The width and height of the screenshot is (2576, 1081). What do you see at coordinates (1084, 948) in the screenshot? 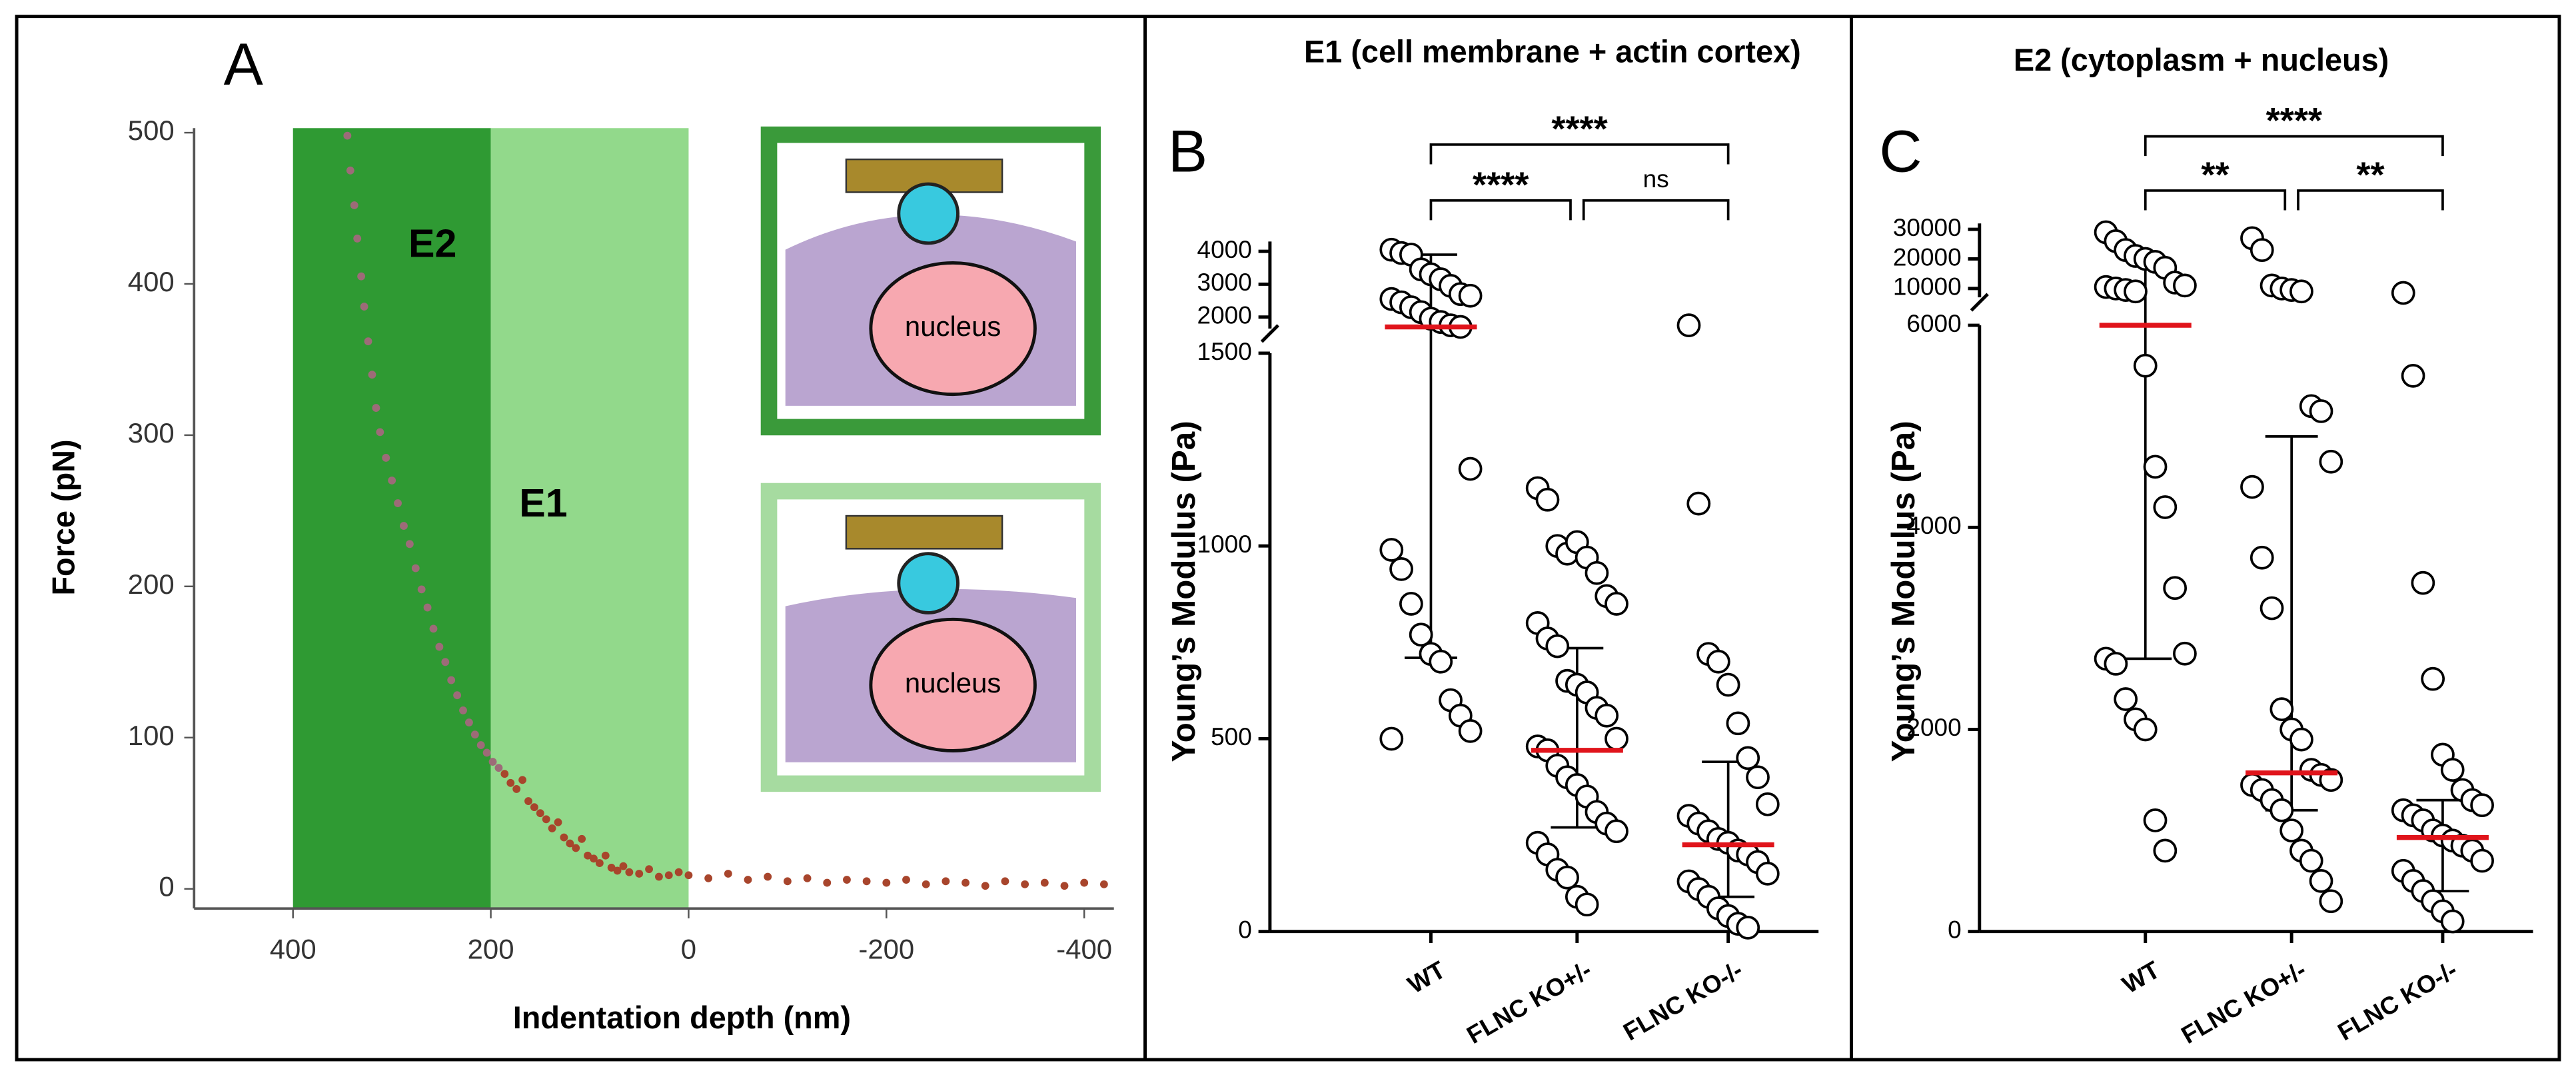
I see `x-tick-label: -400` at bounding box center [1084, 948].